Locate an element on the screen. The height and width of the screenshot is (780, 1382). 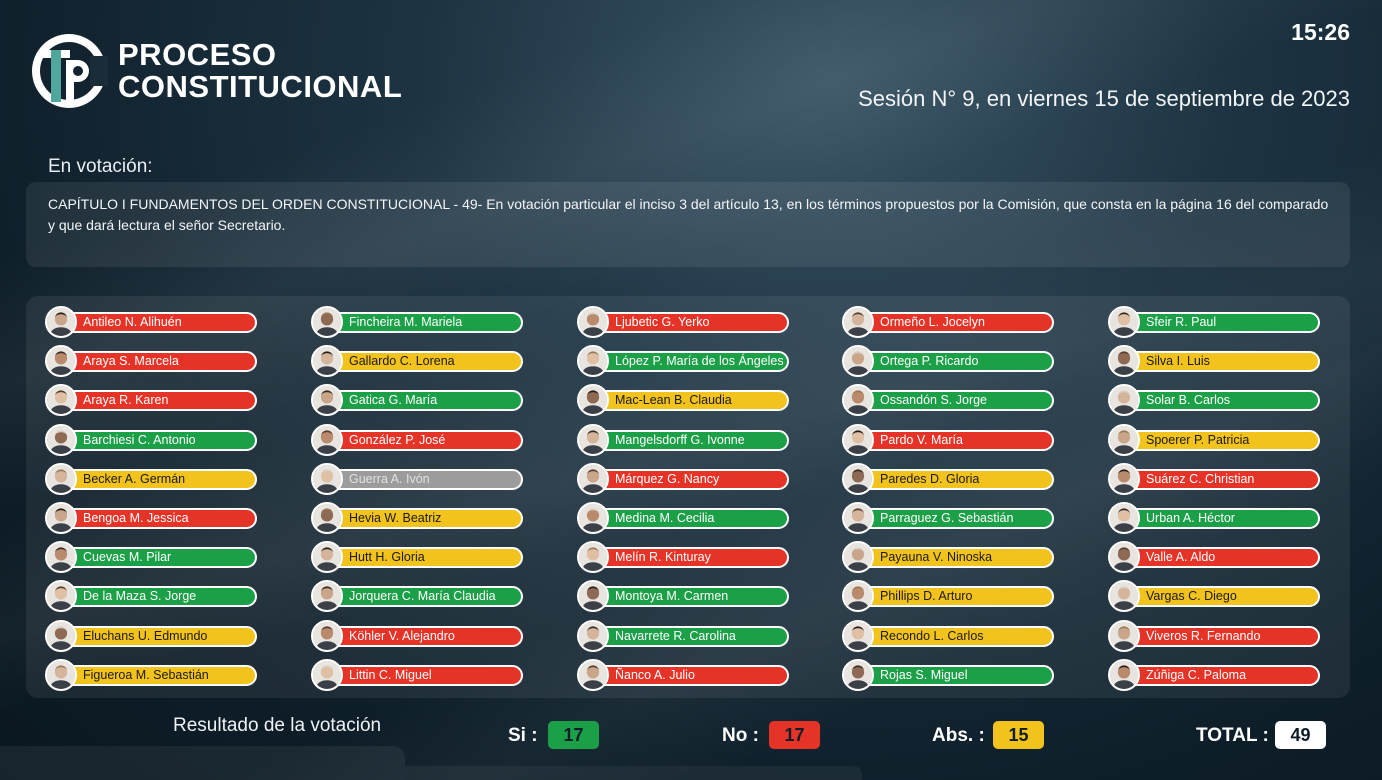
member-vote-pill: López P. María de los Ángeles is located at coordinates (687, 362).